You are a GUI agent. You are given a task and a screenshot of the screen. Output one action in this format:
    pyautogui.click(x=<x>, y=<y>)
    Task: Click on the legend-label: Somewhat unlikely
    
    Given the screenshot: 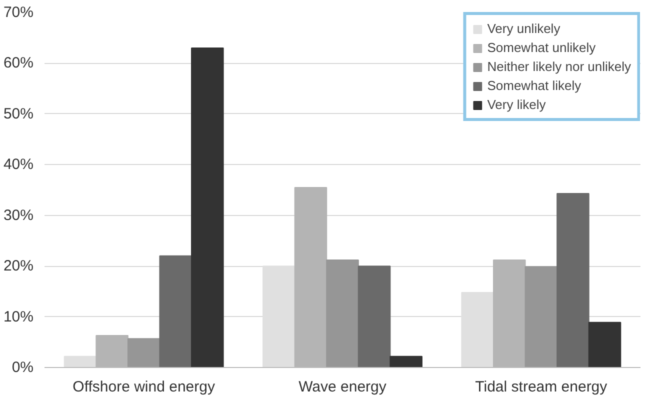 What is the action you would take?
    pyautogui.click(x=541, y=47)
    